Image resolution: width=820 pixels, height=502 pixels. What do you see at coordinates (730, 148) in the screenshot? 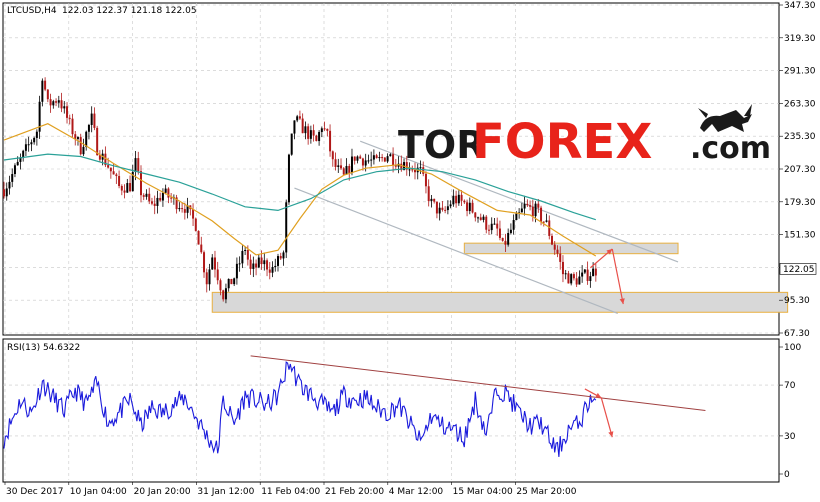
I see `logo-com: .com` at bounding box center [730, 148].